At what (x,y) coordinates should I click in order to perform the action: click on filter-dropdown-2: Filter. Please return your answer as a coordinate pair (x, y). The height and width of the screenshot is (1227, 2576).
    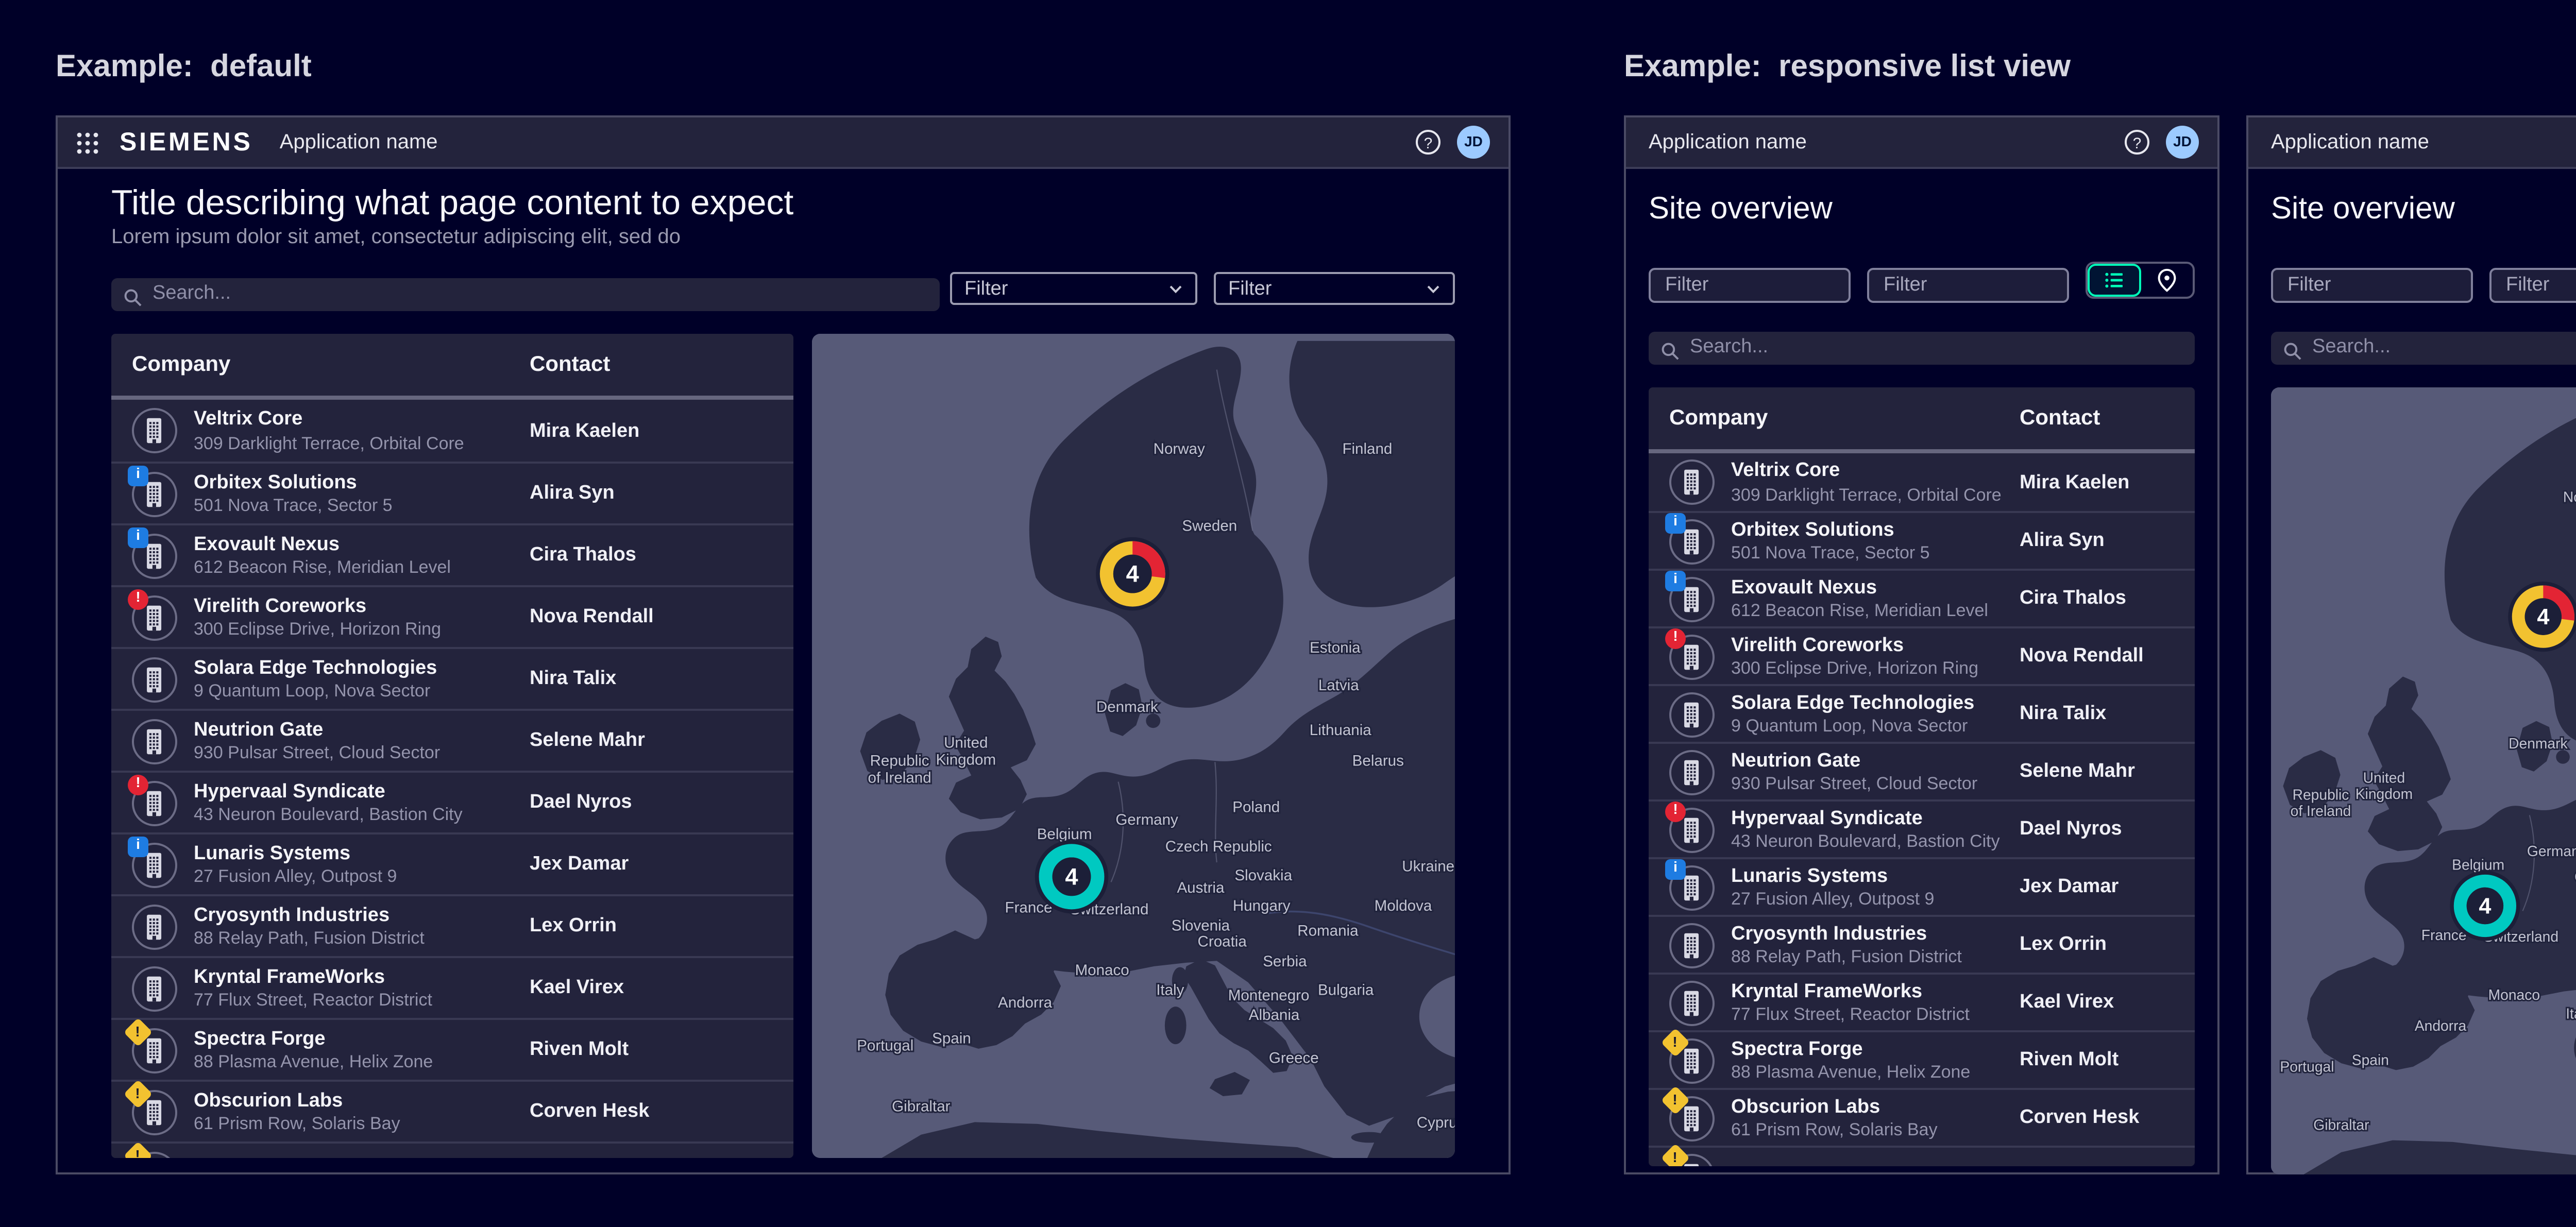
    Looking at the image, I should click on (1334, 288).